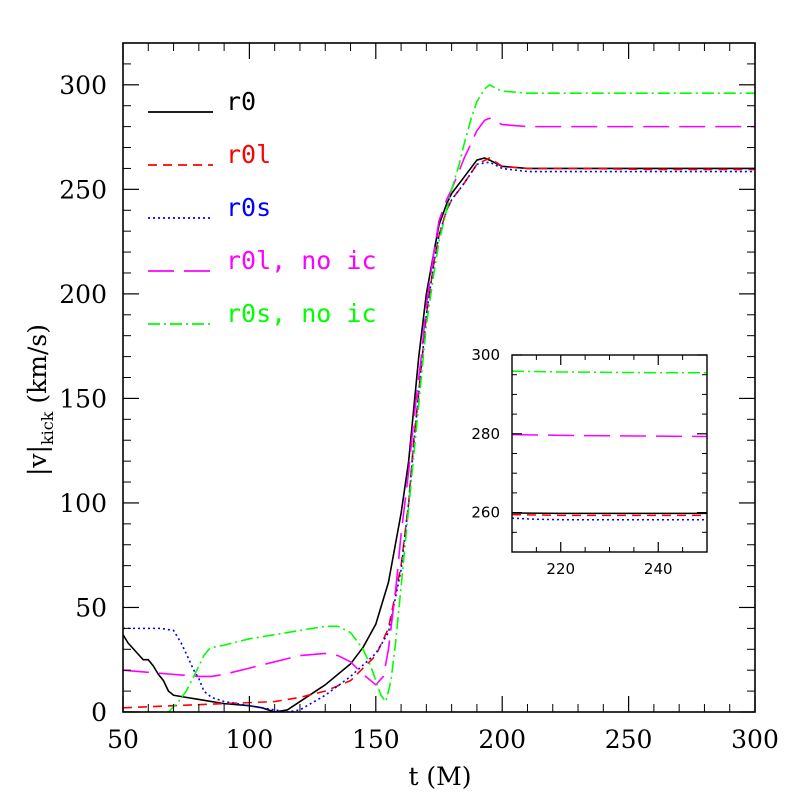 This screenshot has width=797, height=797. I want to click on y-axis-label: |v|kick (km/s), so click(40, 400).